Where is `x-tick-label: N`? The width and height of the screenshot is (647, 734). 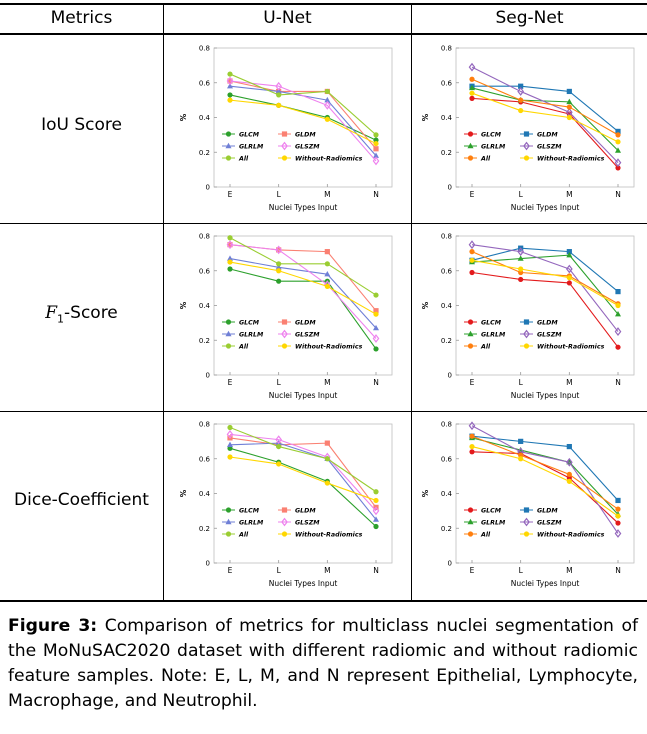
x-tick-label: N is located at coordinates (376, 382).